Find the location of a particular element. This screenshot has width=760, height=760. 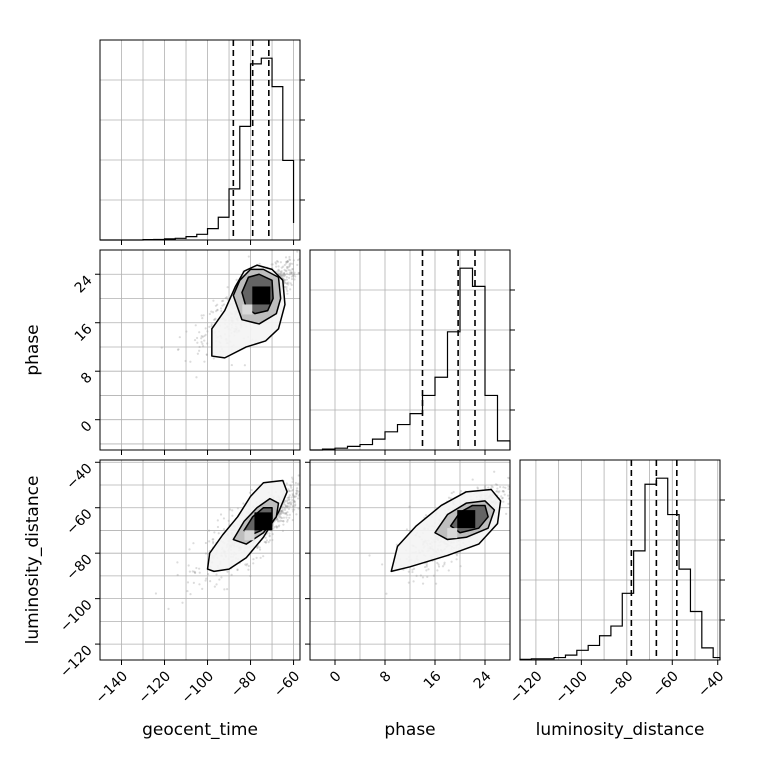

y-tick-label: 8 is located at coordinates (87, 379).